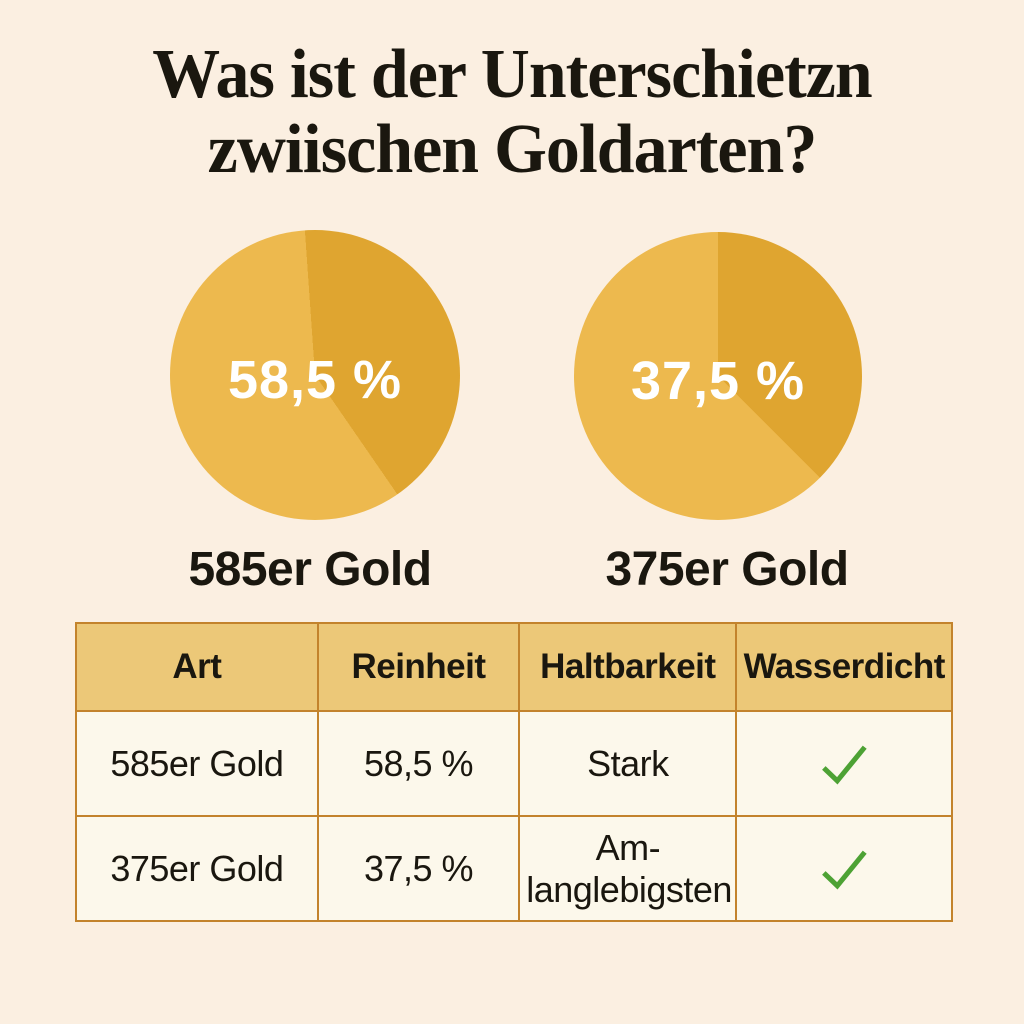 The image size is (1024, 1024). Describe the element at coordinates (628, 667) in the screenshot. I see `column-header-haltbarkeit: Haltbarkeit` at that location.